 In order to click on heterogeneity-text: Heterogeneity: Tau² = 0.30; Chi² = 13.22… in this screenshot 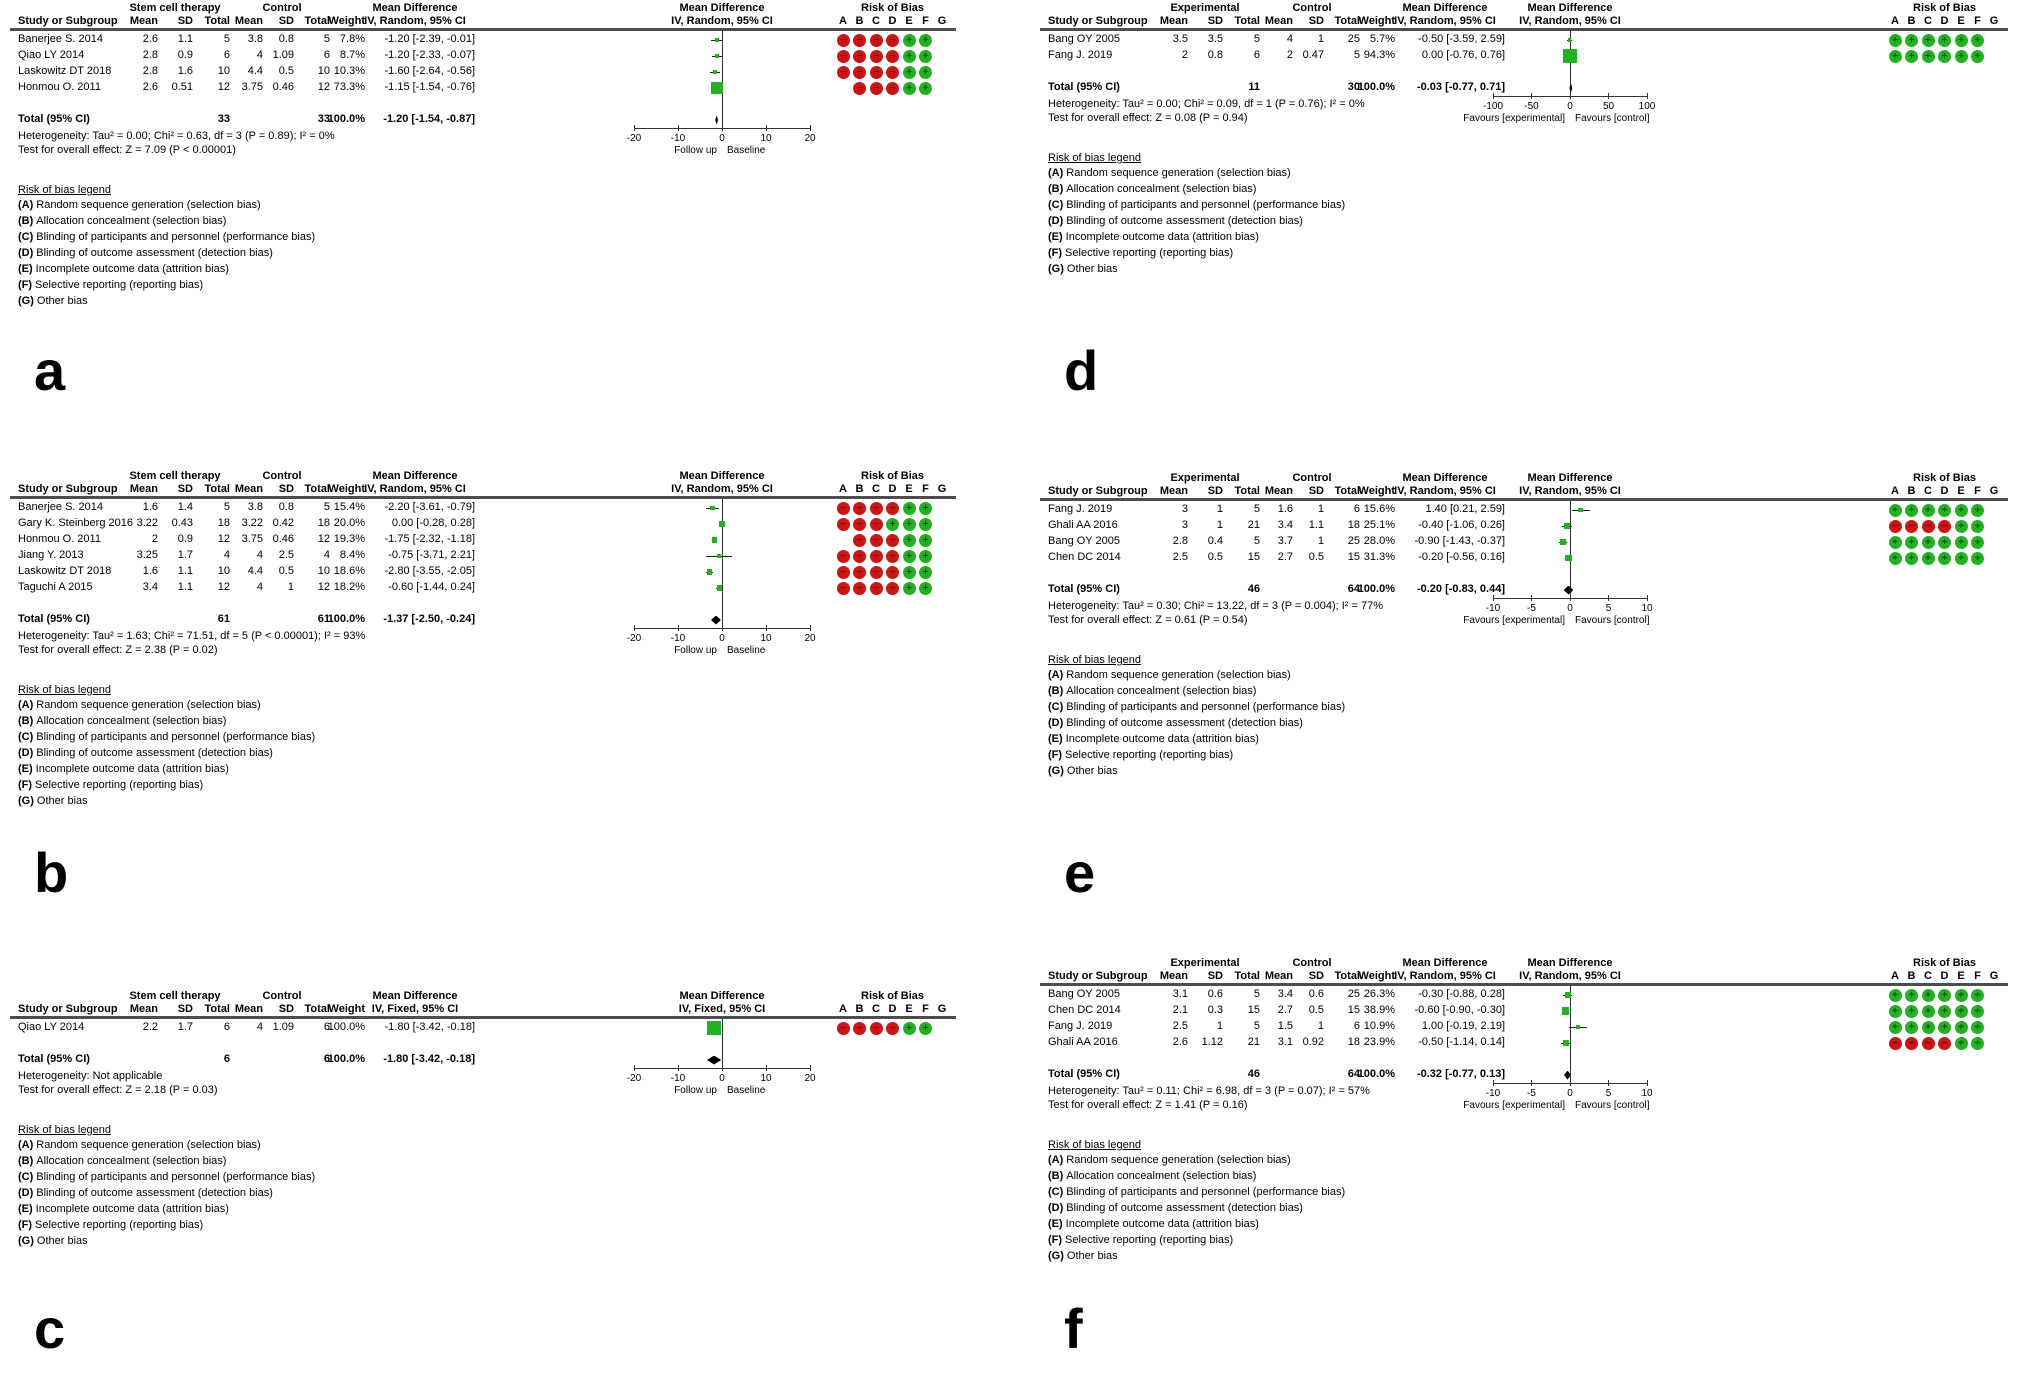, I will do `click(1215, 606)`.